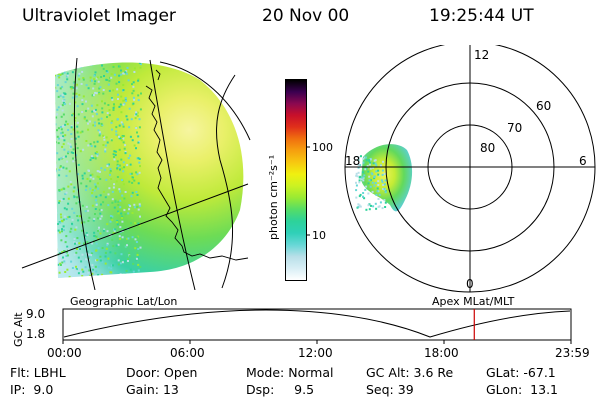  I want to click on altitude-curve, so click(317, 323).